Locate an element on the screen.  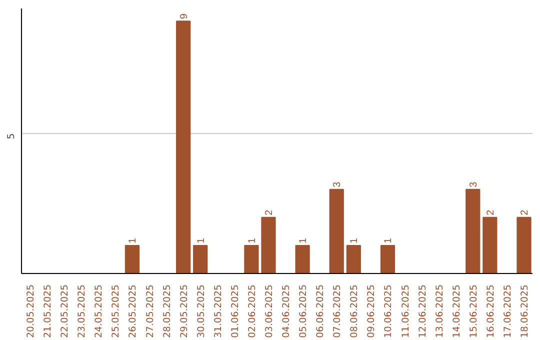
x-tick-label: 07.06.2025 is located at coordinates (338, 311).